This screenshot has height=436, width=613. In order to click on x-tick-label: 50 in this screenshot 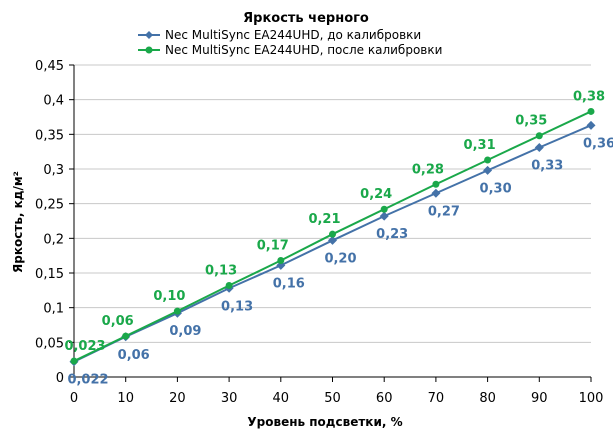, I will do `click(332, 398)`.